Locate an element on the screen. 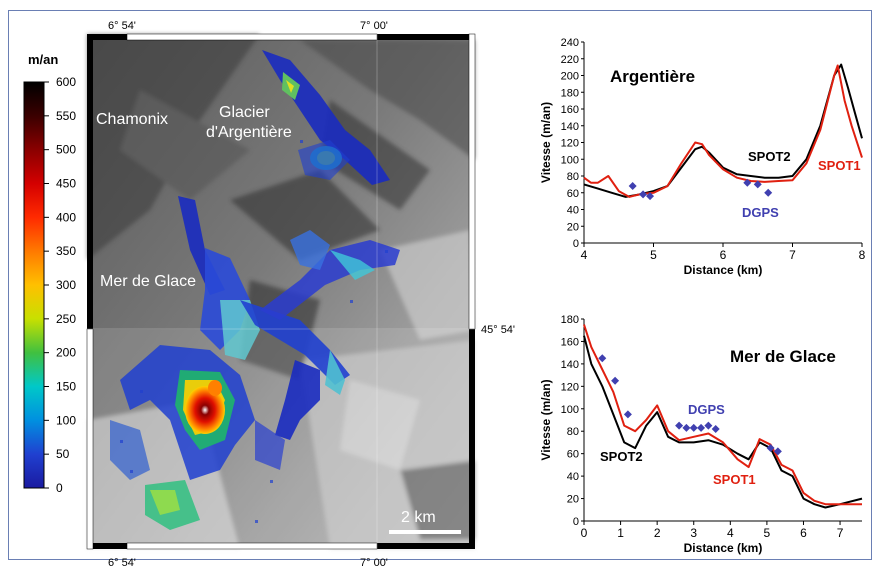 This screenshot has height=569, width=880. colorbar-tick-label: 50 is located at coordinates (63, 454).